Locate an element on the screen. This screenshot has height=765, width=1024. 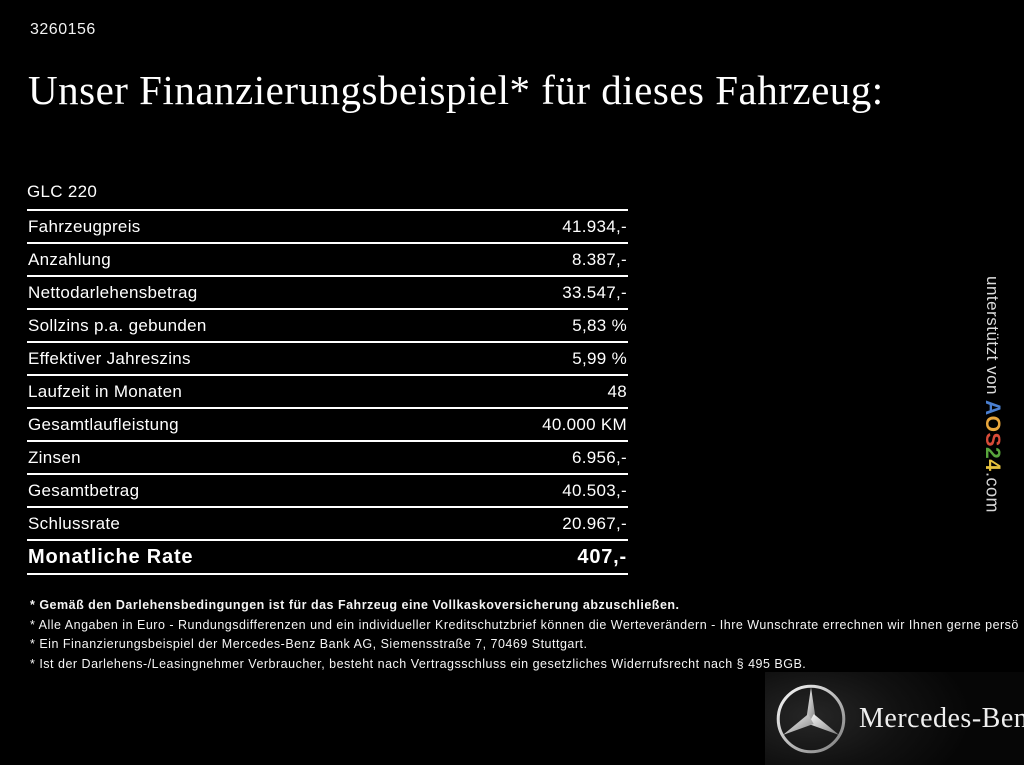
brand-suffix: .com is located at coordinates (992, 492).